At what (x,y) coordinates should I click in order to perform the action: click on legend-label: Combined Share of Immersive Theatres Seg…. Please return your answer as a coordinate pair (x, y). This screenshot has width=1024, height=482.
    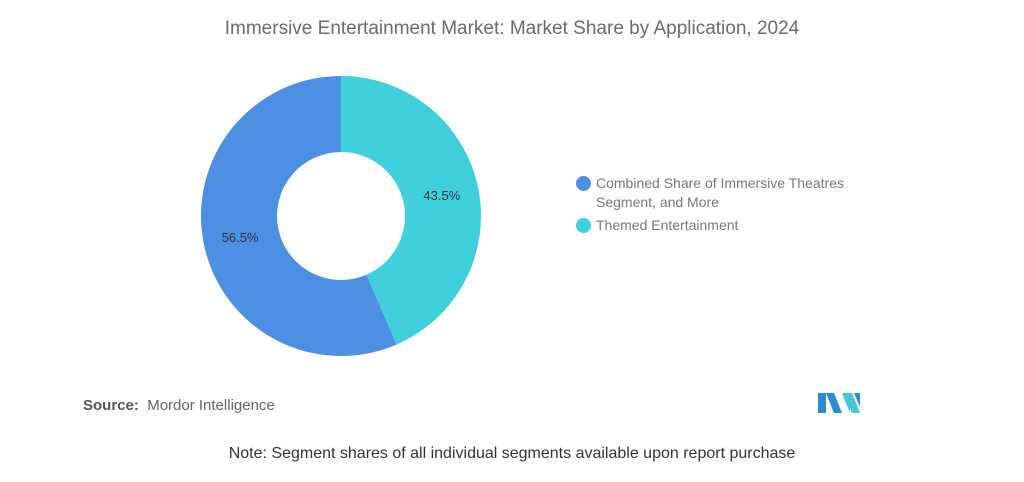
    Looking at the image, I should click on (720, 192).